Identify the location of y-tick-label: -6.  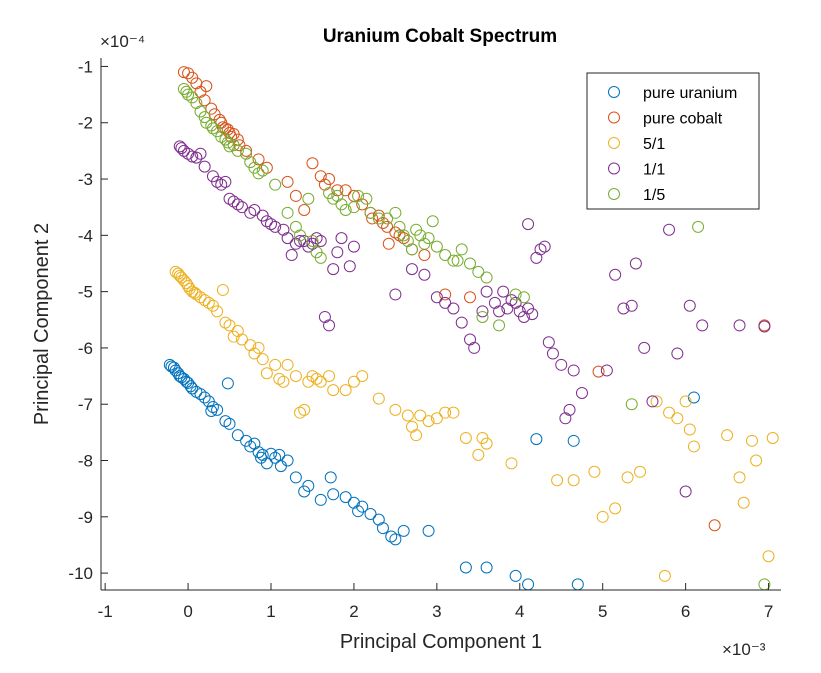
(85, 348).